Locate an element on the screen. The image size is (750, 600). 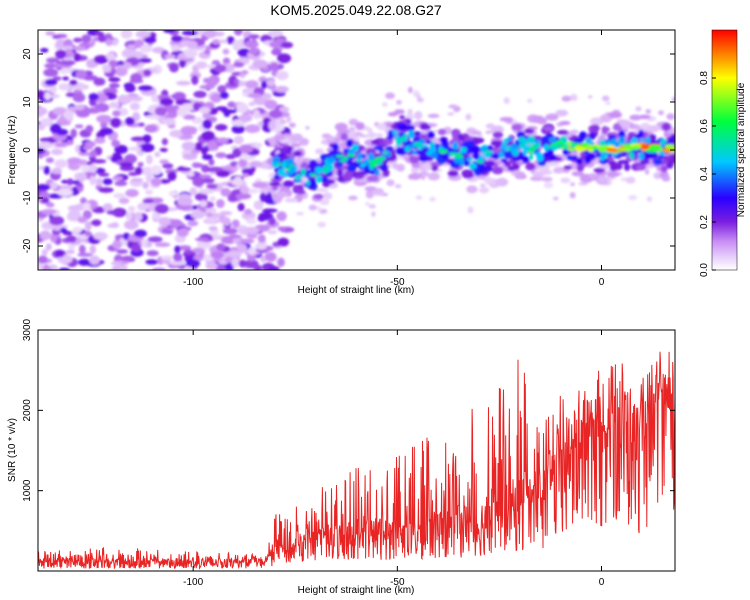
x-tick-label: 0 is located at coordinates (602, 582).